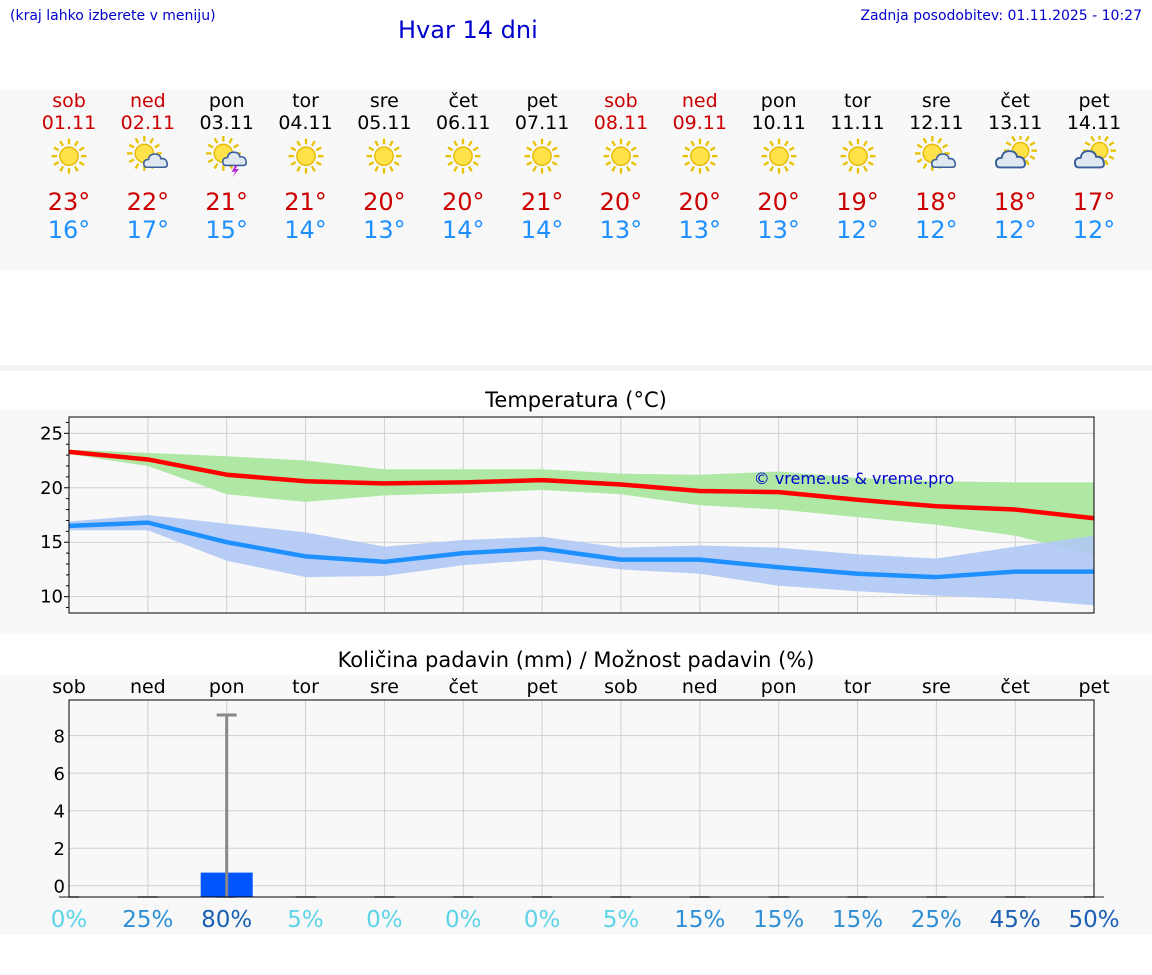 This screenshot has width=1152, height=975. What do you see at coordinates (699, 123) in the screenshot?
I see `day-date: 09.11` at bounding box center [699, 123].